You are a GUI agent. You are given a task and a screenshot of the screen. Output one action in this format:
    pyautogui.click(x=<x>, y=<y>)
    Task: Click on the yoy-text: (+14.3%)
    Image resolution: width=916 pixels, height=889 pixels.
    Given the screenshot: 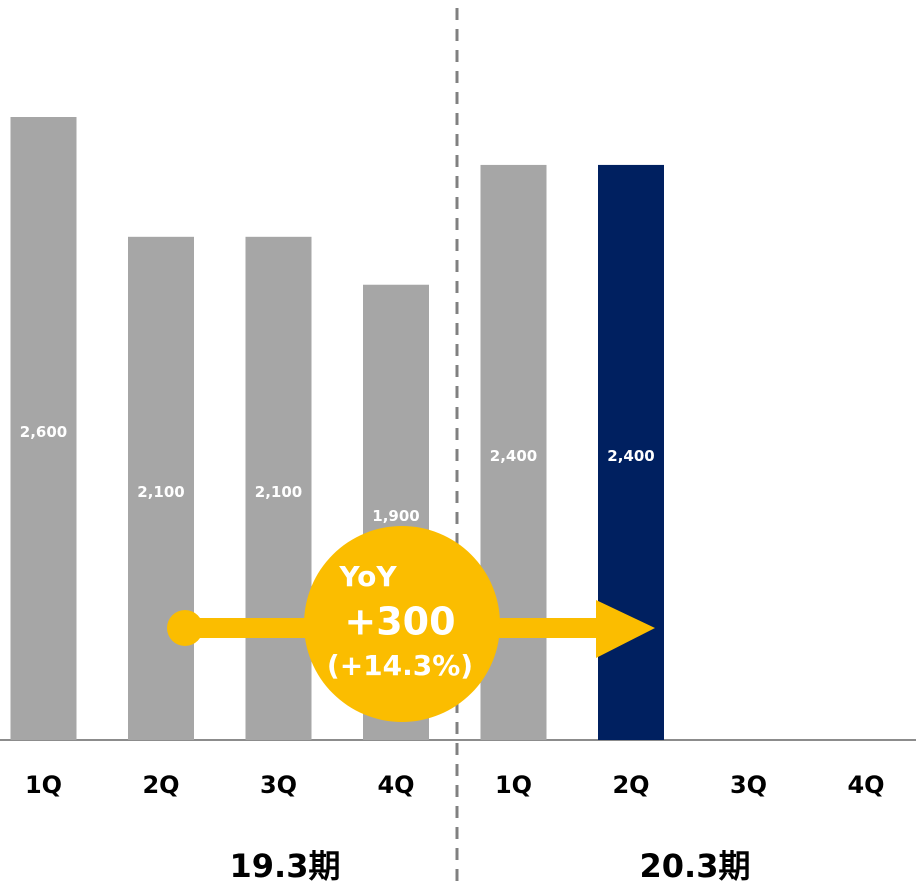 What is the action you would take?
    pyautogui.click(x=400, y=665)
    